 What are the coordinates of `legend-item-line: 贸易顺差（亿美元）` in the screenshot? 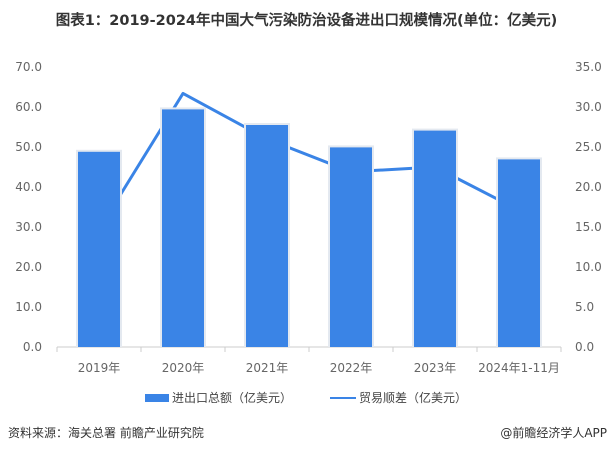 It's located at (398, 397).